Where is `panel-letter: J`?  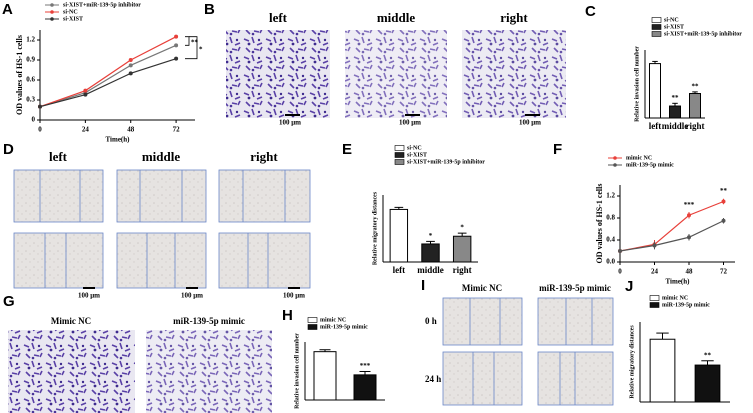
panel-letter: J is located at coordinates (629, 286).